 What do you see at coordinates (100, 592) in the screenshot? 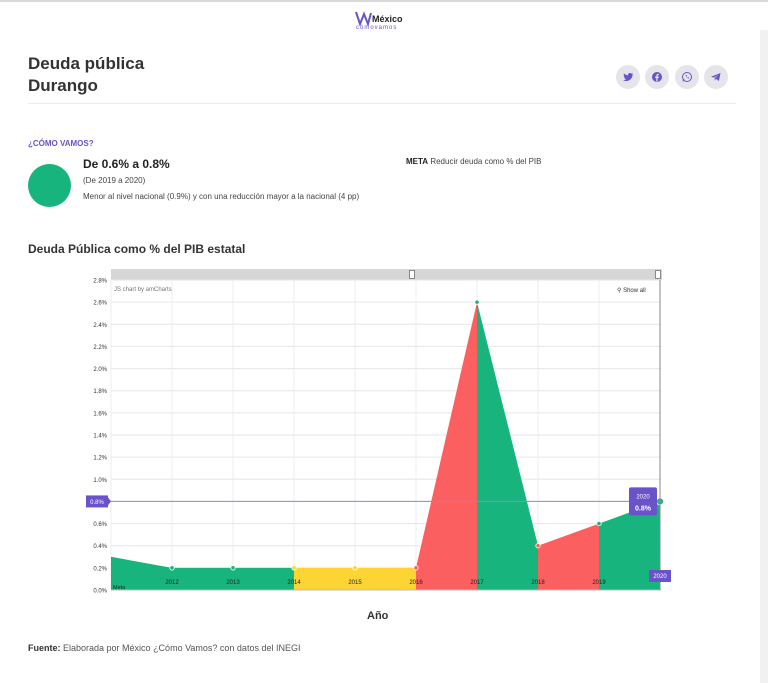
I see `y-tick-label: 0.0%` at bounding box center [100, 592].